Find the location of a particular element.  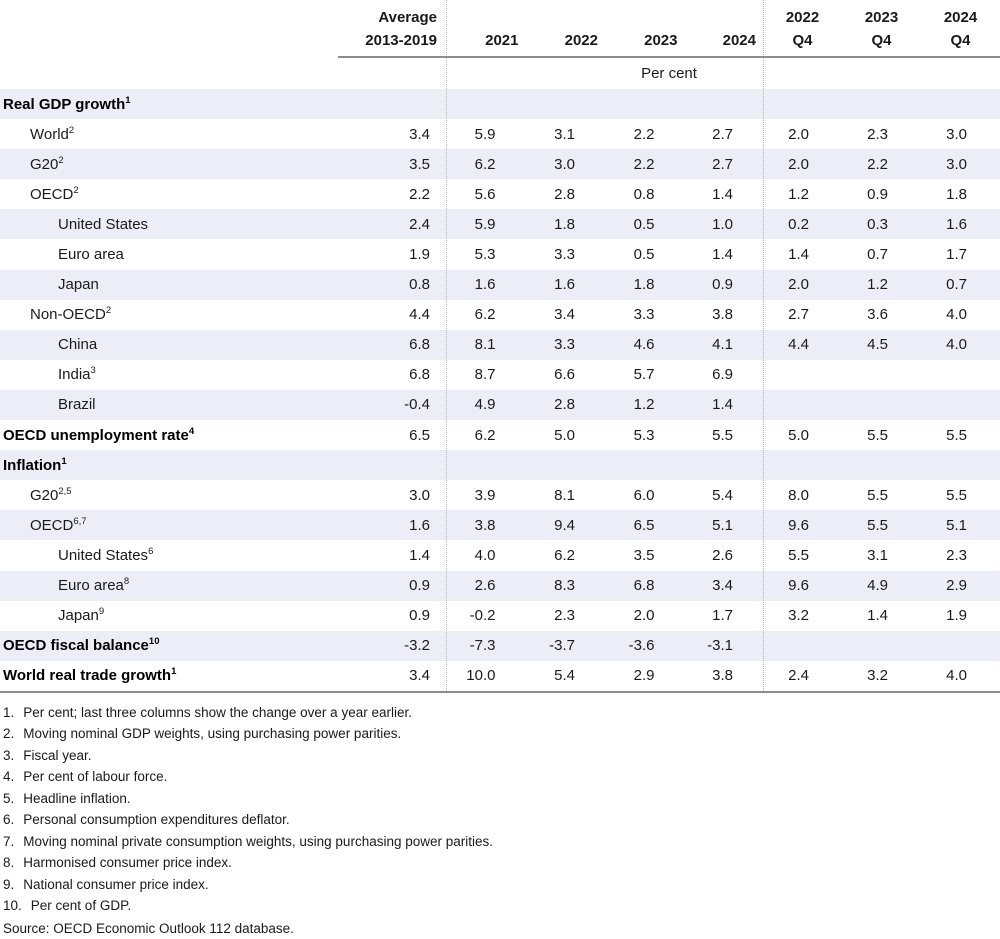

value-cell-2024-q4: 1.6 is located at coordinates (956, 224).